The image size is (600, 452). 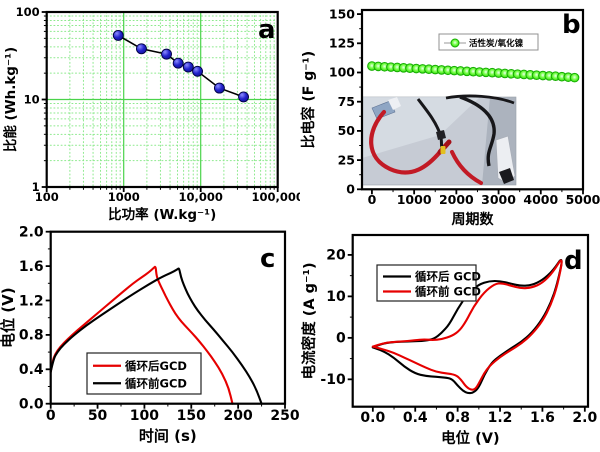 I want to click on chart-text: 循环后GCD, so click(x=155, y=366).